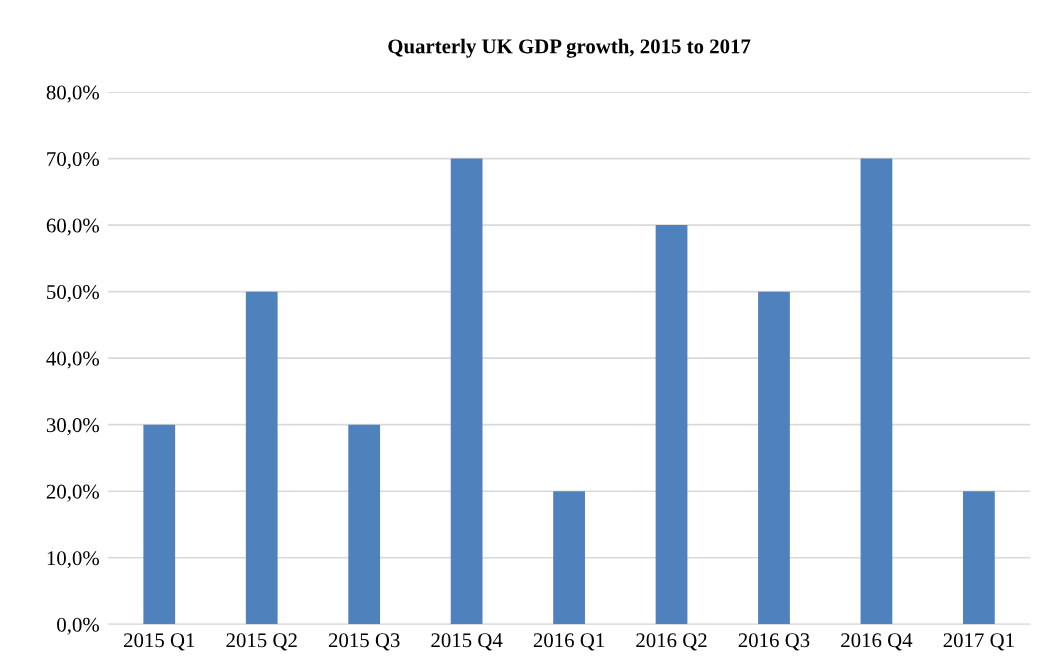  What do you see at coordinates (72, 227) in the screenshot?
I see `y-tick-label: 60,0%` at bounding box center [72, 227].